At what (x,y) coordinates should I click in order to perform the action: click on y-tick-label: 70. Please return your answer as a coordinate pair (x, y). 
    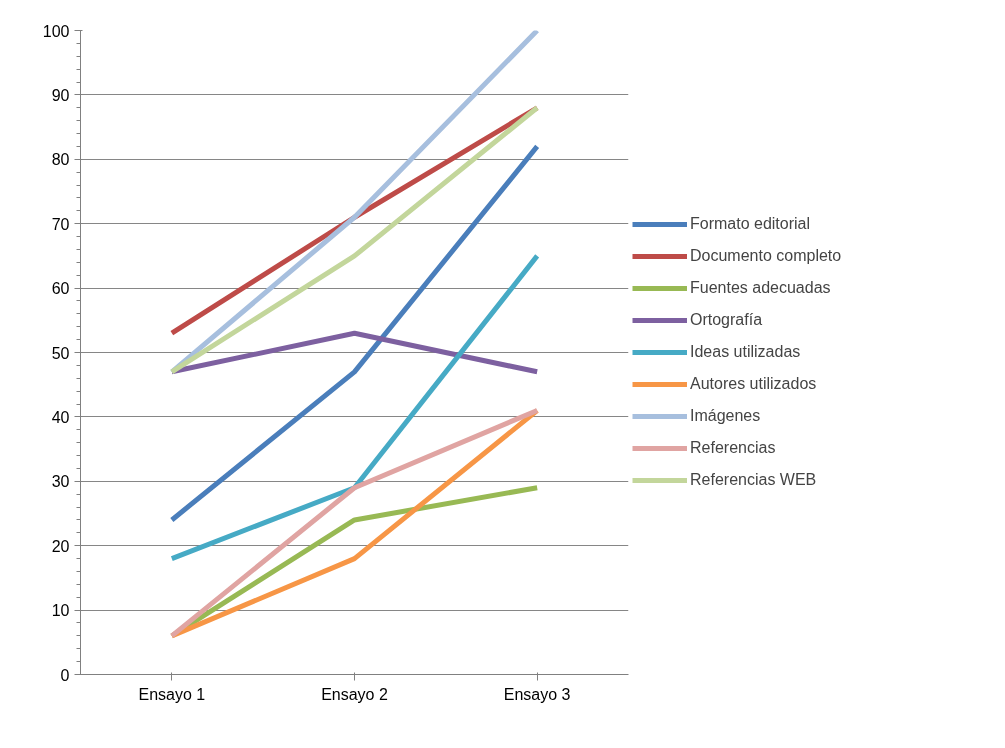
    Looking at the image, I should click on (60, 224).